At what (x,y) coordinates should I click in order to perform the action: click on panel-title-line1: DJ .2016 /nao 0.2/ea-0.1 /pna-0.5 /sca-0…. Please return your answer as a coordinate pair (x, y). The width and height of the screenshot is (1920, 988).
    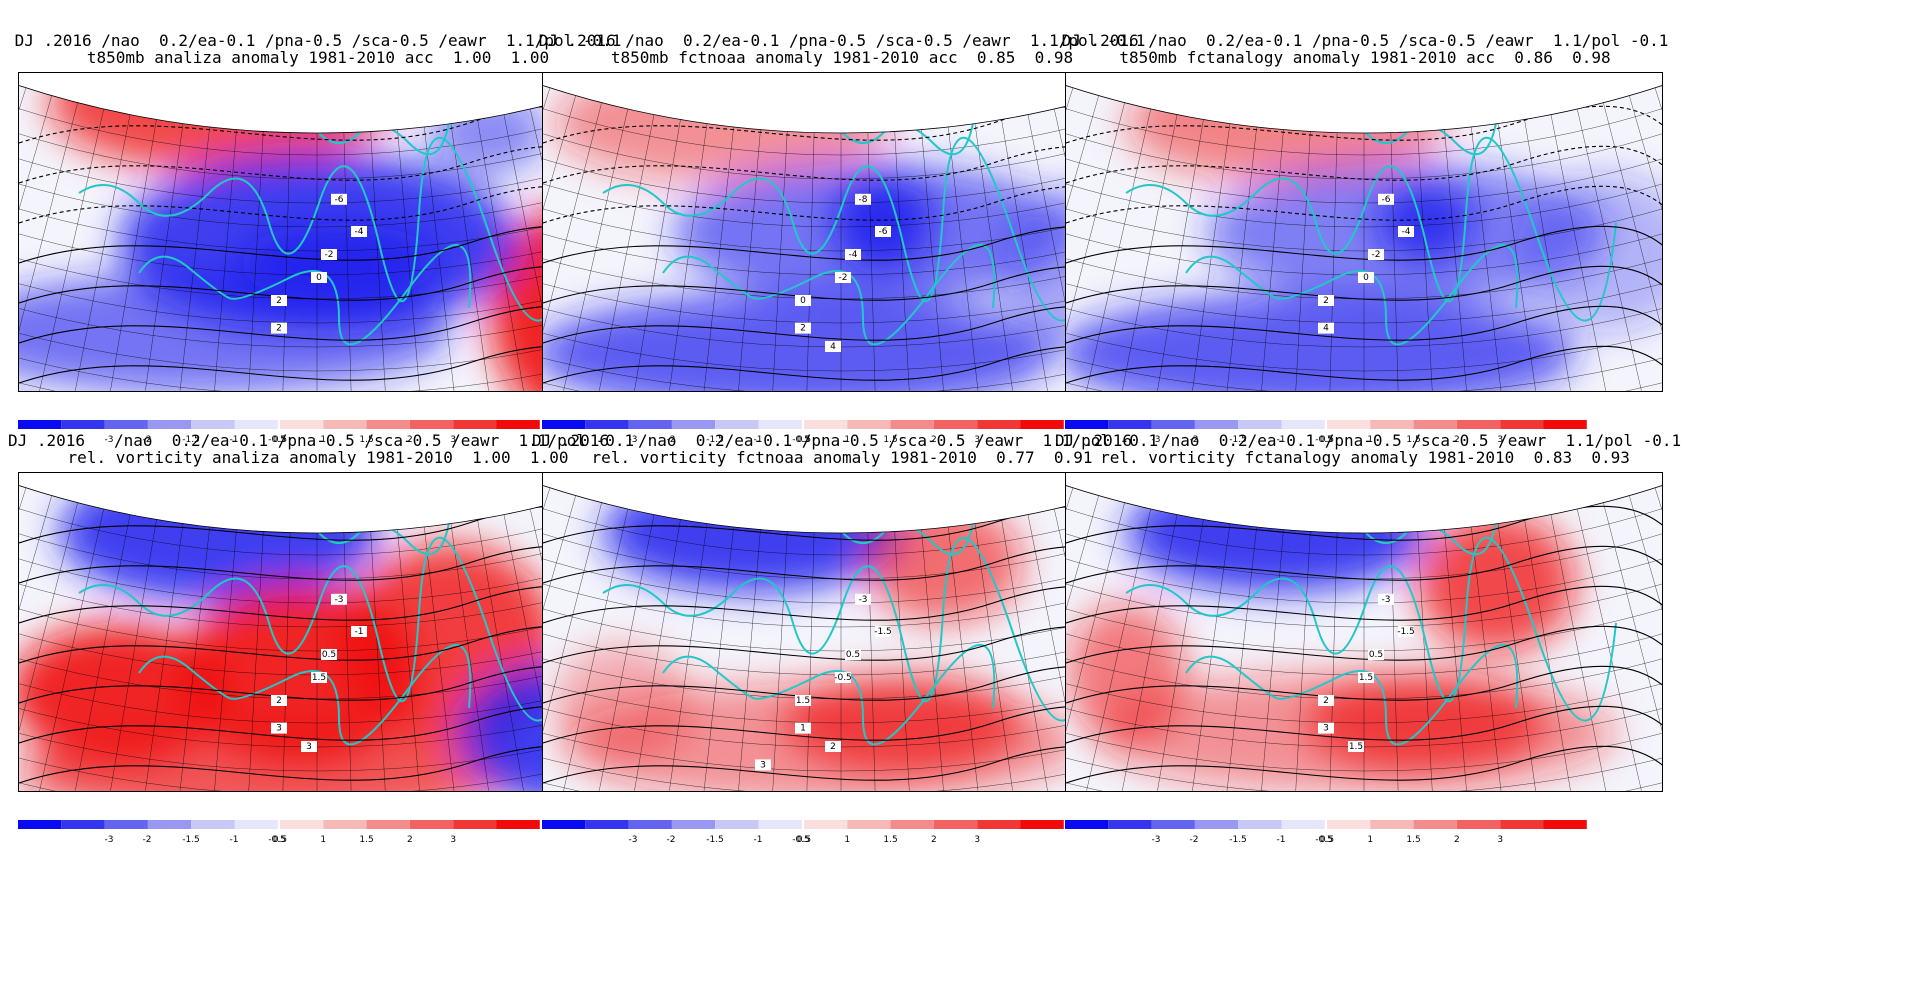
    Looking at the image, I should click on (1368, 440).